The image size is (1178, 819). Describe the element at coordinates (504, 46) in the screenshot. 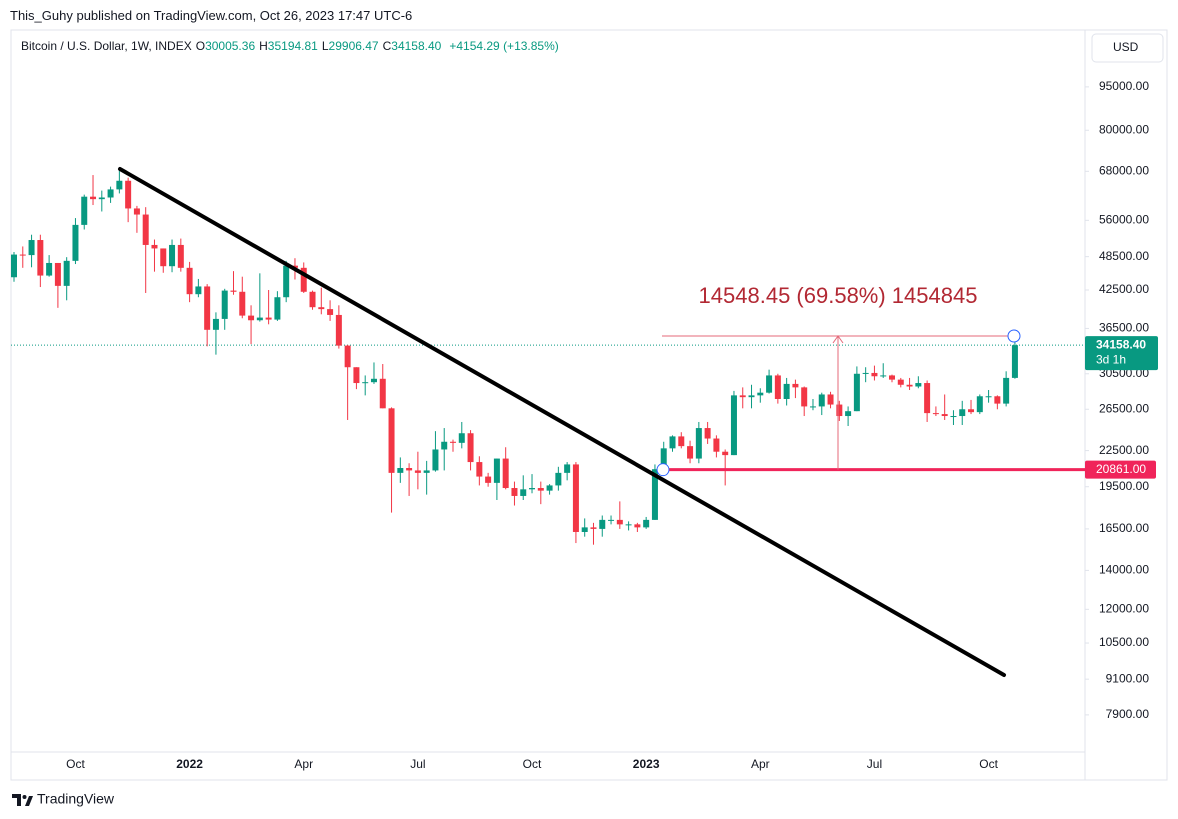

I see `change-value: +4154.29 (+13.85%)` at that location.